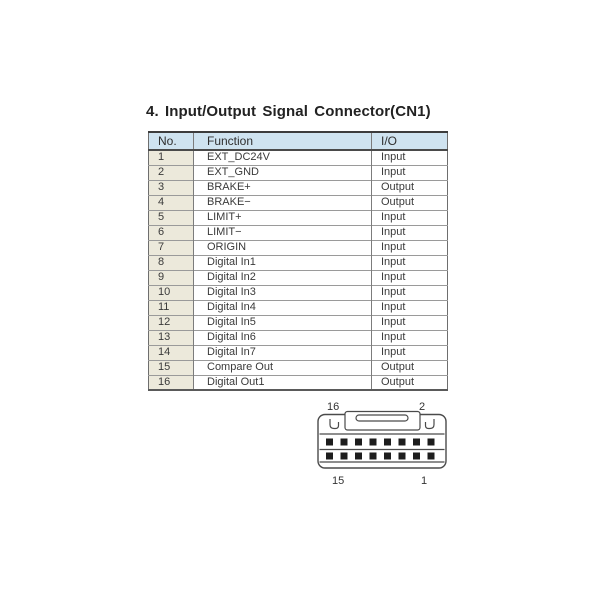 This screenshot has width=600, height=600. Describe the element at coordinates (333, 407) in the screenshot. I see `pin-label-top-left: 16` at that location.